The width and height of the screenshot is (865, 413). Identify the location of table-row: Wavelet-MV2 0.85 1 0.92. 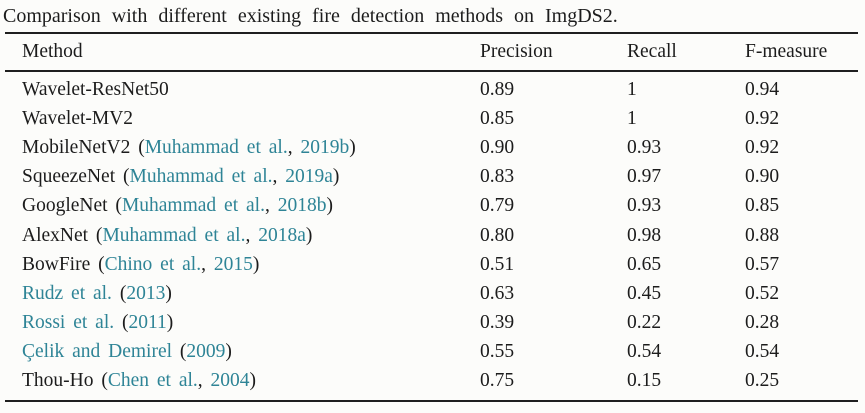
(431, 118).